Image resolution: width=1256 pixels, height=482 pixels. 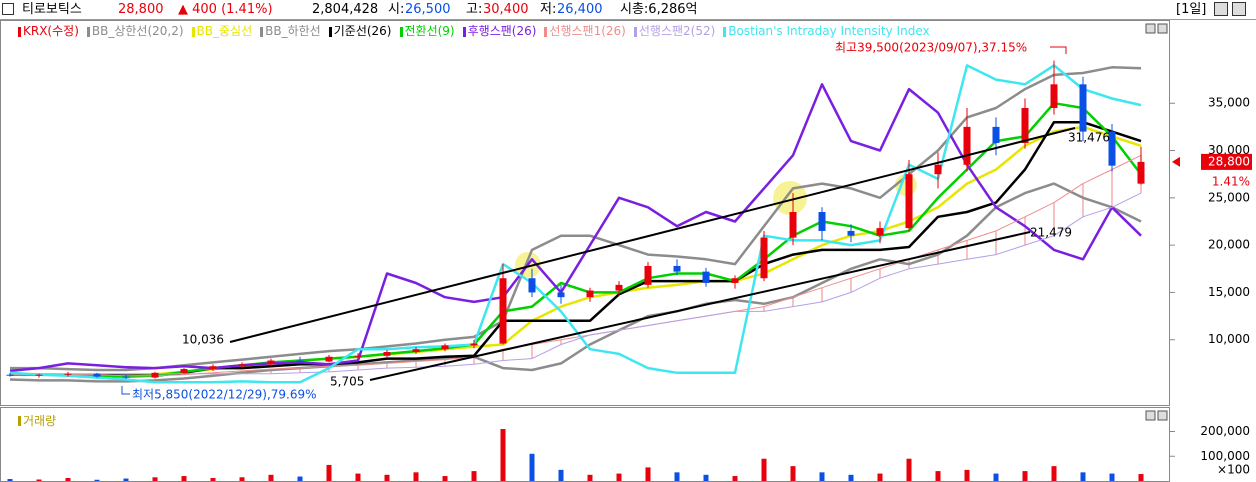 I want to click on legend-item: 후행스팬(26), so click(x=499, y=31).